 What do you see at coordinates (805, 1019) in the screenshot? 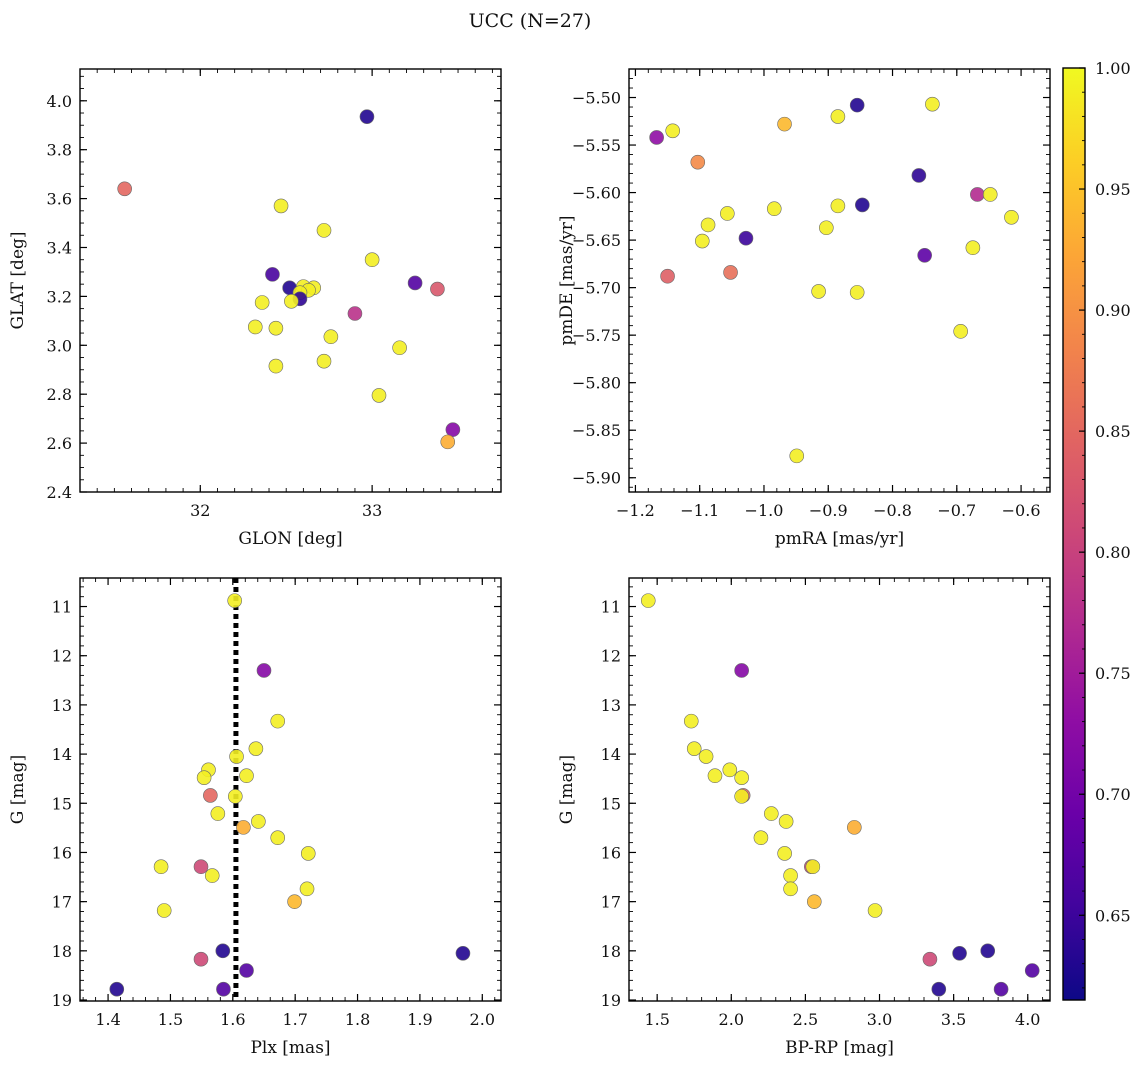
I see `x-tick-label: 2.5` at bounding box center [805, 1019].